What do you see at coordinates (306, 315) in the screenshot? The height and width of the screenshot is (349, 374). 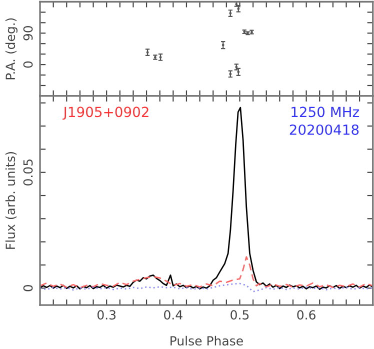 I see `x-tick-label: 0.6` at bounding box center [306, 315].